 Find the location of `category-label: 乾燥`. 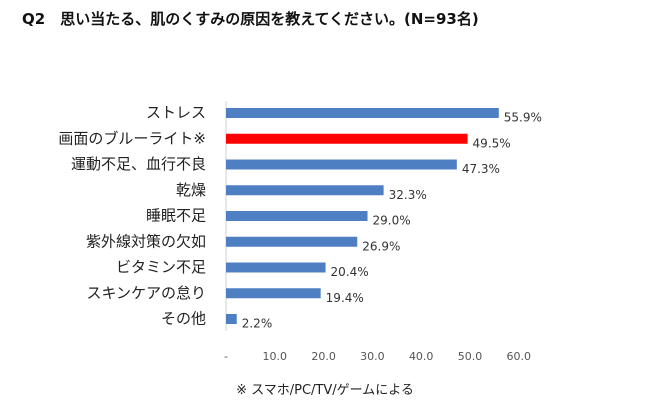

category-label: 乾燥 is located at coordinates (191, 190).